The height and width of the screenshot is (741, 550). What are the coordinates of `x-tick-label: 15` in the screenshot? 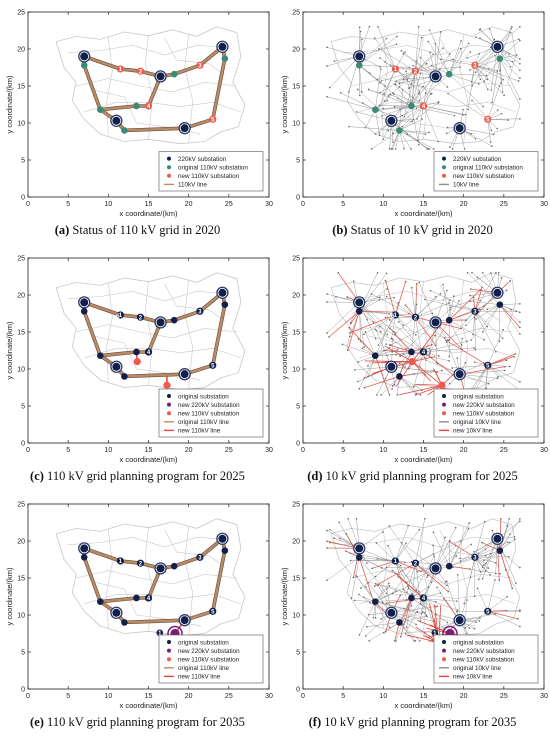 It's located at (424, 204).